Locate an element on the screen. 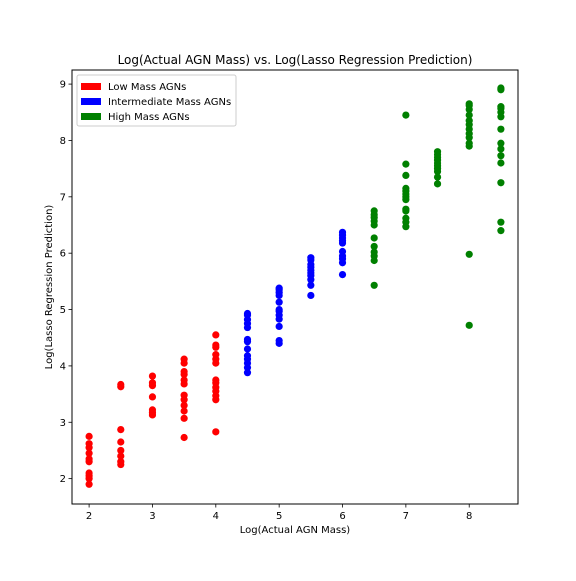  legend-box is located at coordinates (156, 100).